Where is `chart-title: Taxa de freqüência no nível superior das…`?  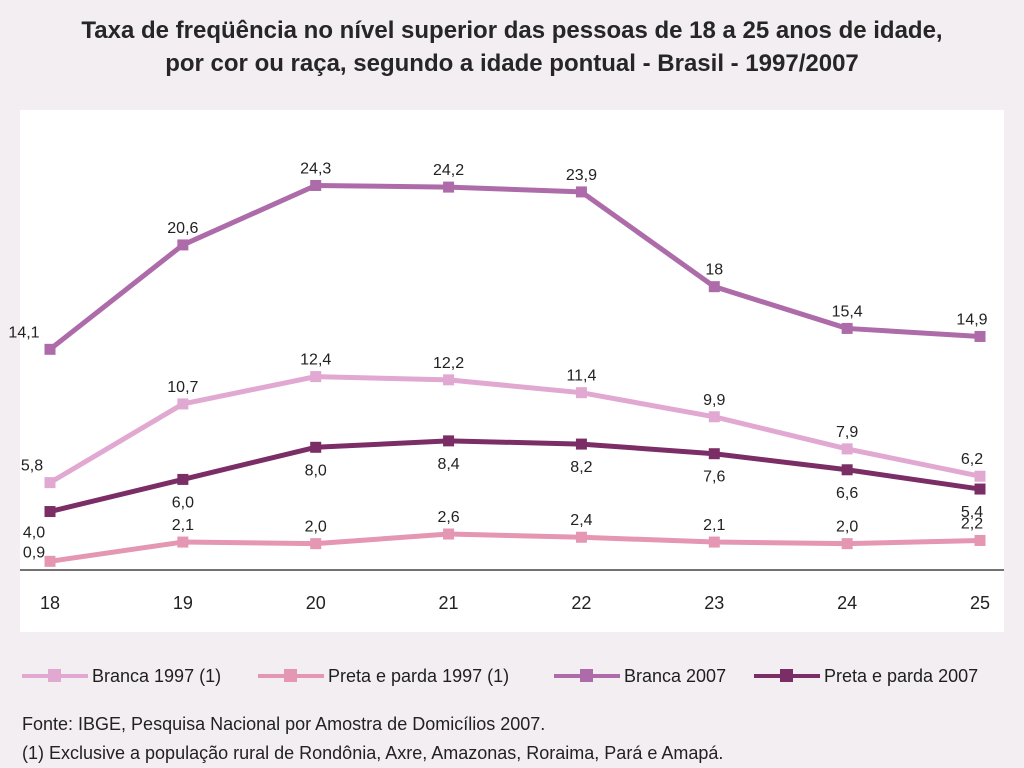 chart-title: Taxa de freqüência no nível superior das… is located at coordinates (512, 47).